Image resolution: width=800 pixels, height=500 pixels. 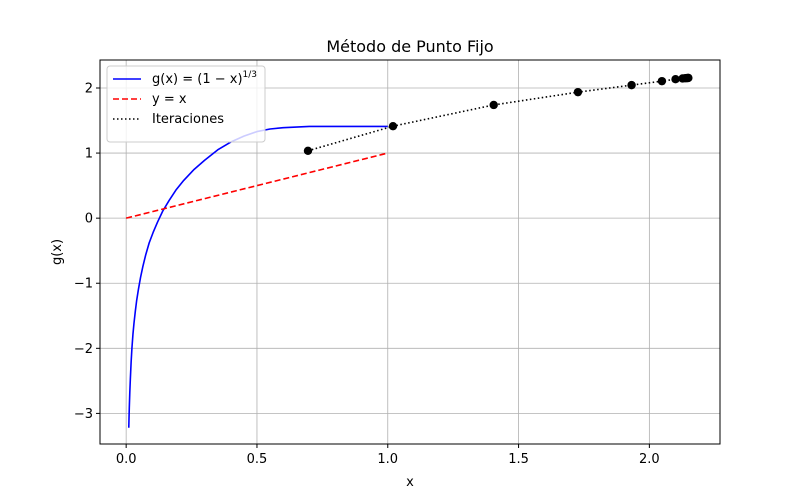 I want to click on legend-label: g(x) = (1 − x)1/3, so click(x=204, y=78).